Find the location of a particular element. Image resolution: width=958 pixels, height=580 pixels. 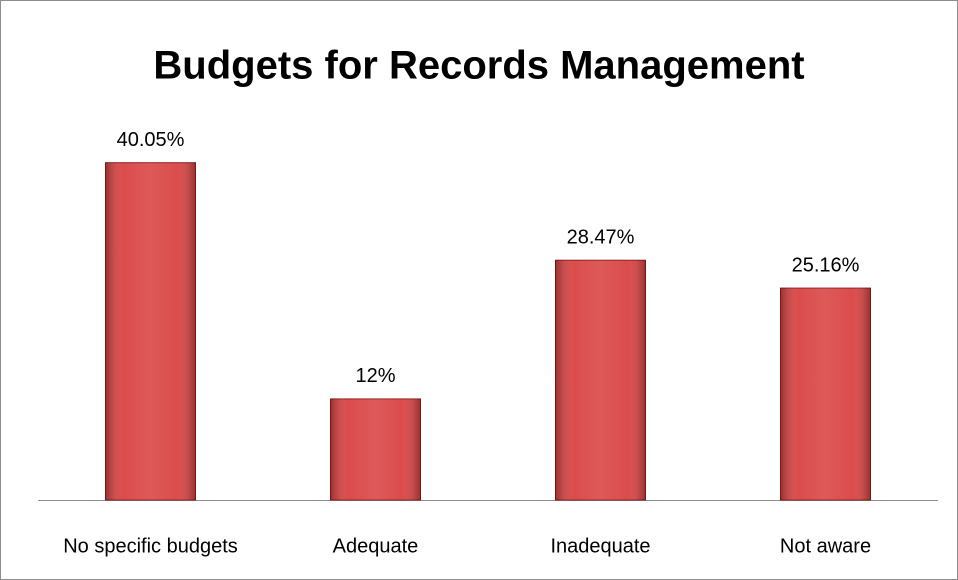

x-tick-label: No specific budgets is located at coordinates (150, 546).